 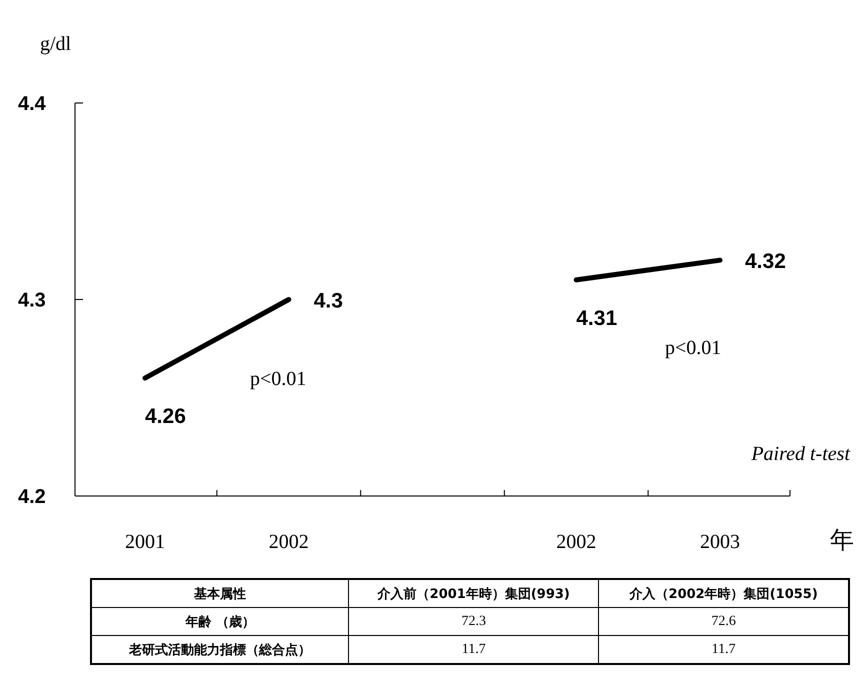 I want to click on text: 介入（2002年時）集団(1055), so click(x=723, y=593).